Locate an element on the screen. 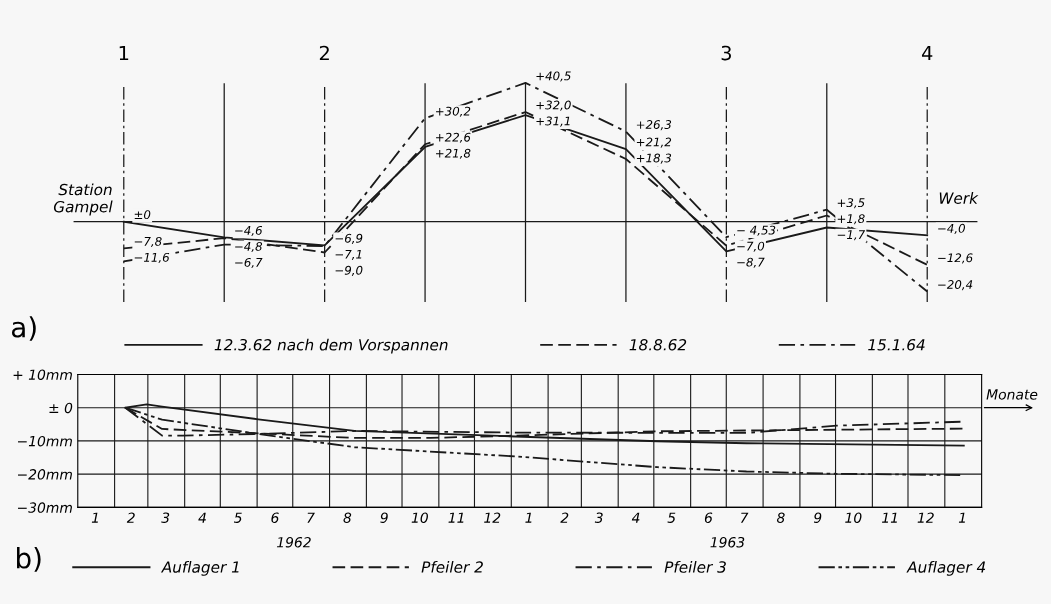  data-label: +40,5 is located at coordinates (553, 76).